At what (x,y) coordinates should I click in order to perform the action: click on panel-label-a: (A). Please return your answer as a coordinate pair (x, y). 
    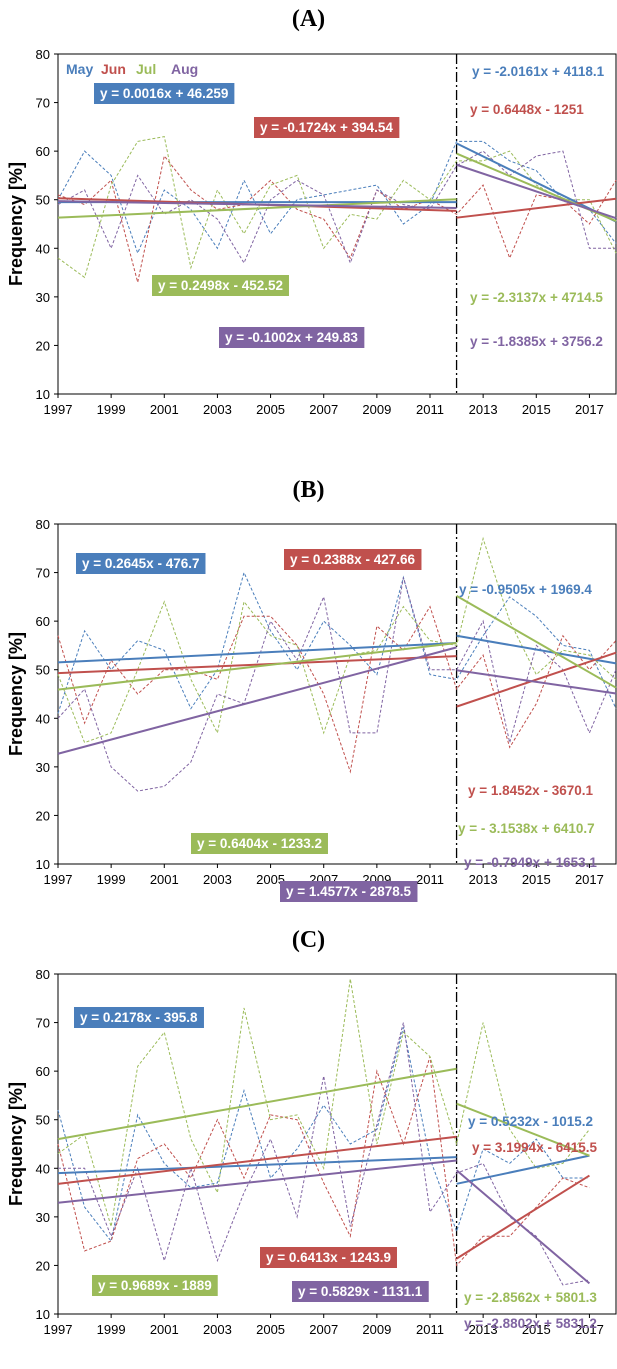
    Looking at the image, I should click on (308, 19).